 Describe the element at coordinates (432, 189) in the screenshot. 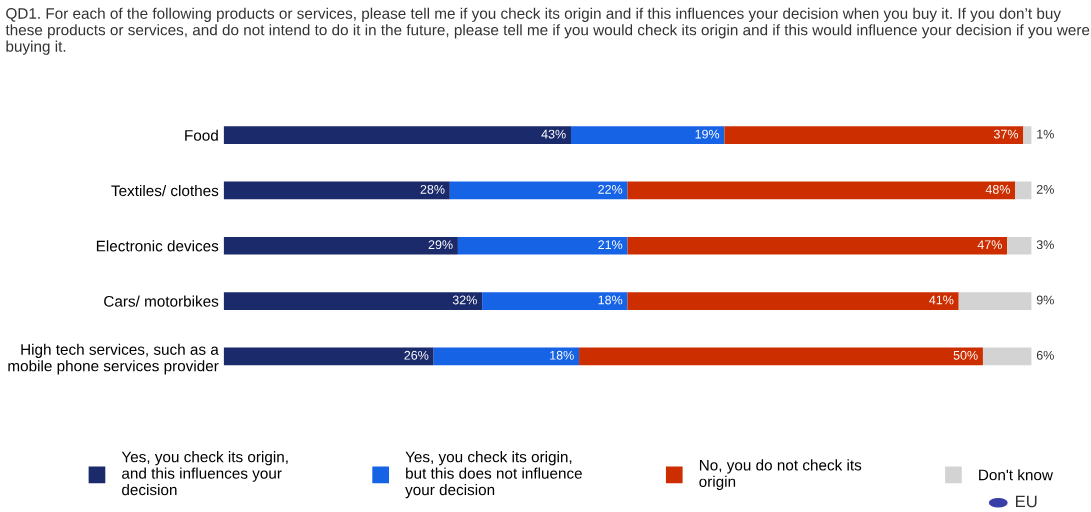

I see `data-label: 28%` at that location.